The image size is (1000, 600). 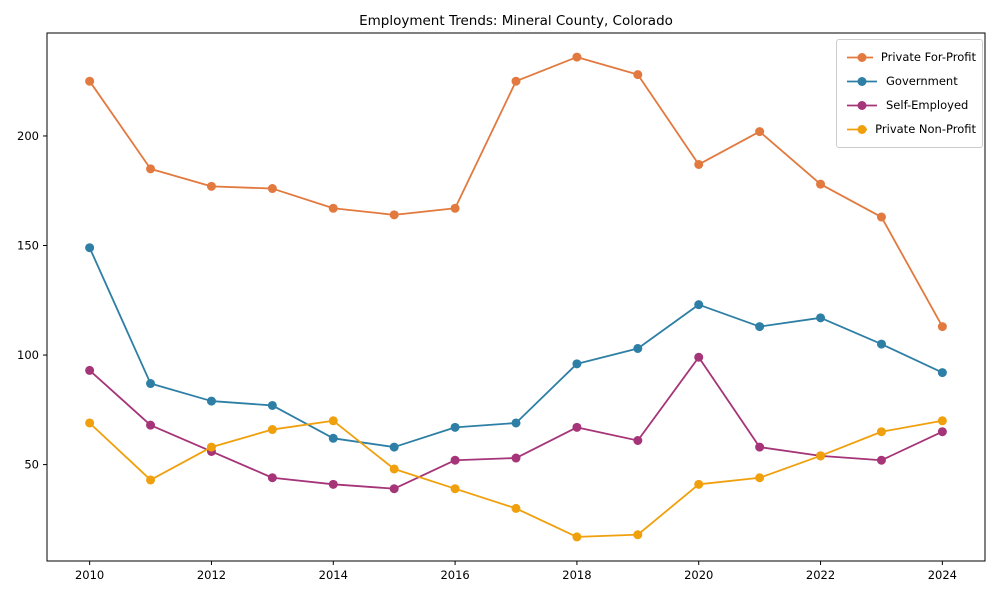 I want to click on x-tick-label: 2010, so click(x=89, y=575).